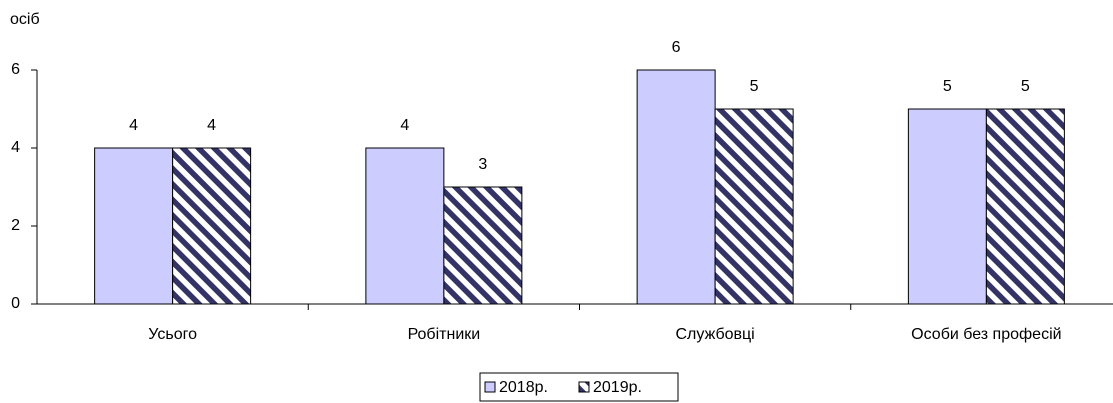 The image size is (1113, 403). What do you see at coordinates (482, 164) in the screenshot?
I see `data-label: 3` at bounding box center [482, 164].